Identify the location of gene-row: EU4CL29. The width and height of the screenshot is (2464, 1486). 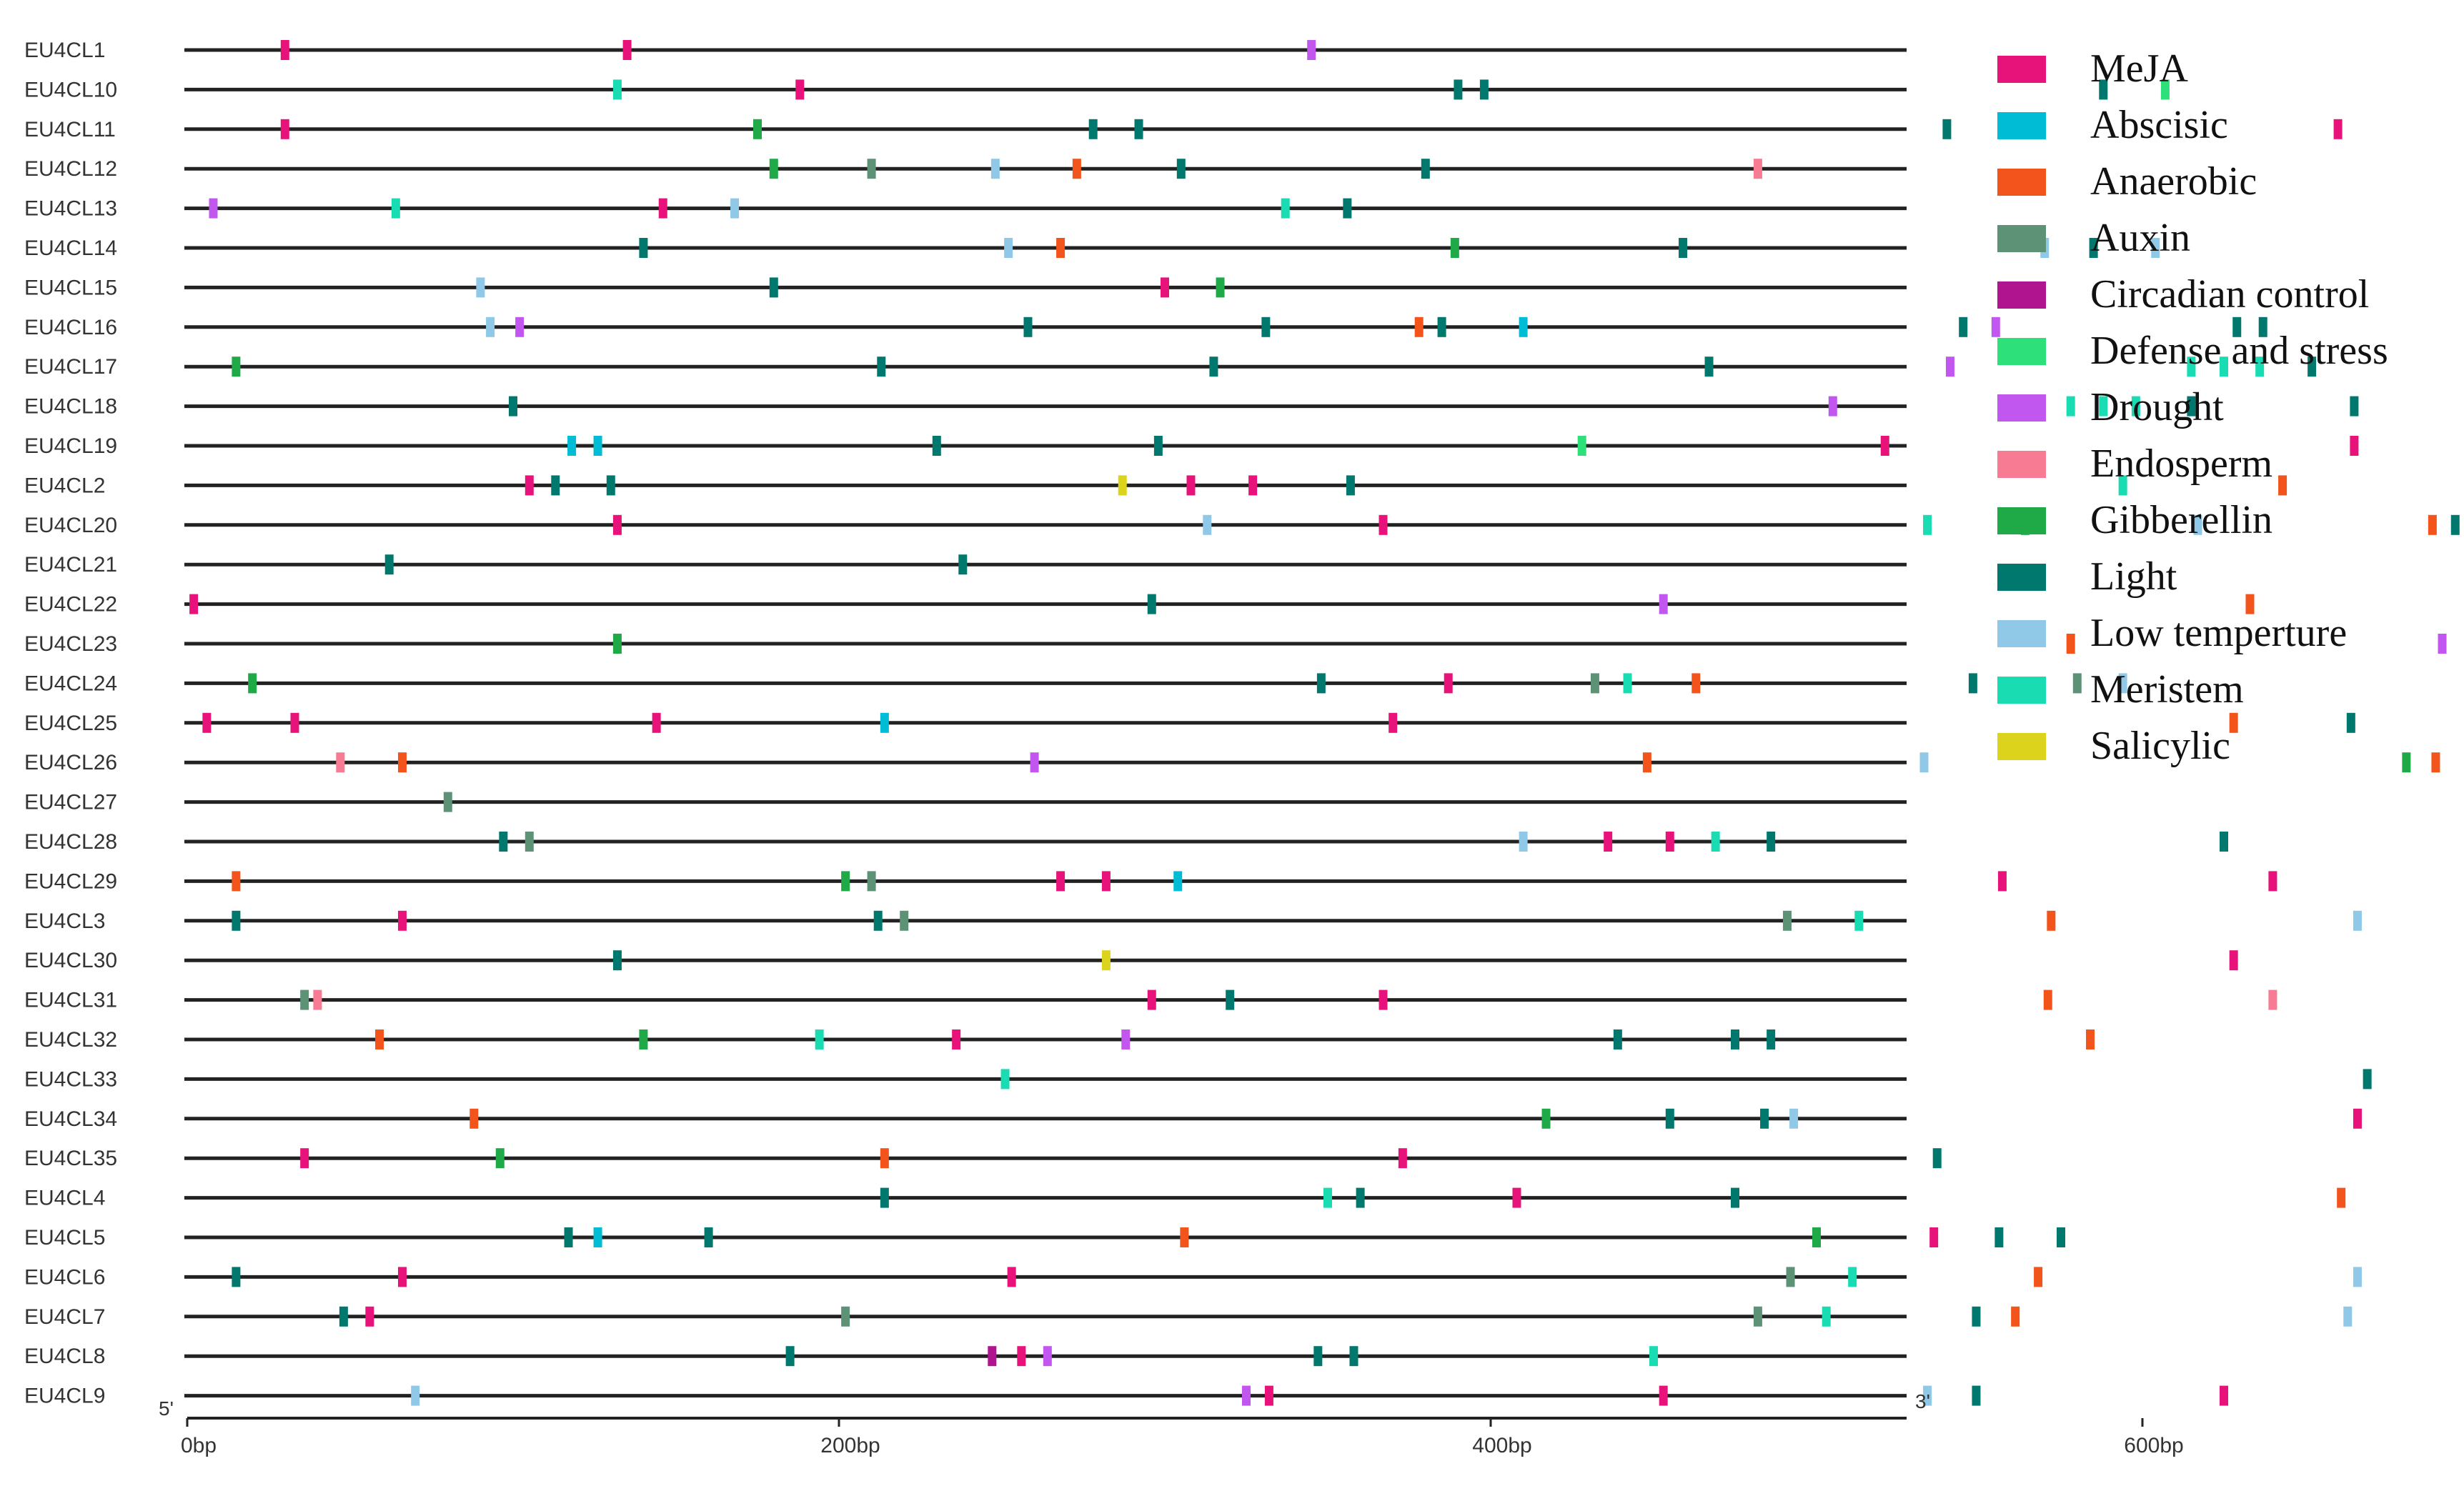
(1150, 881).